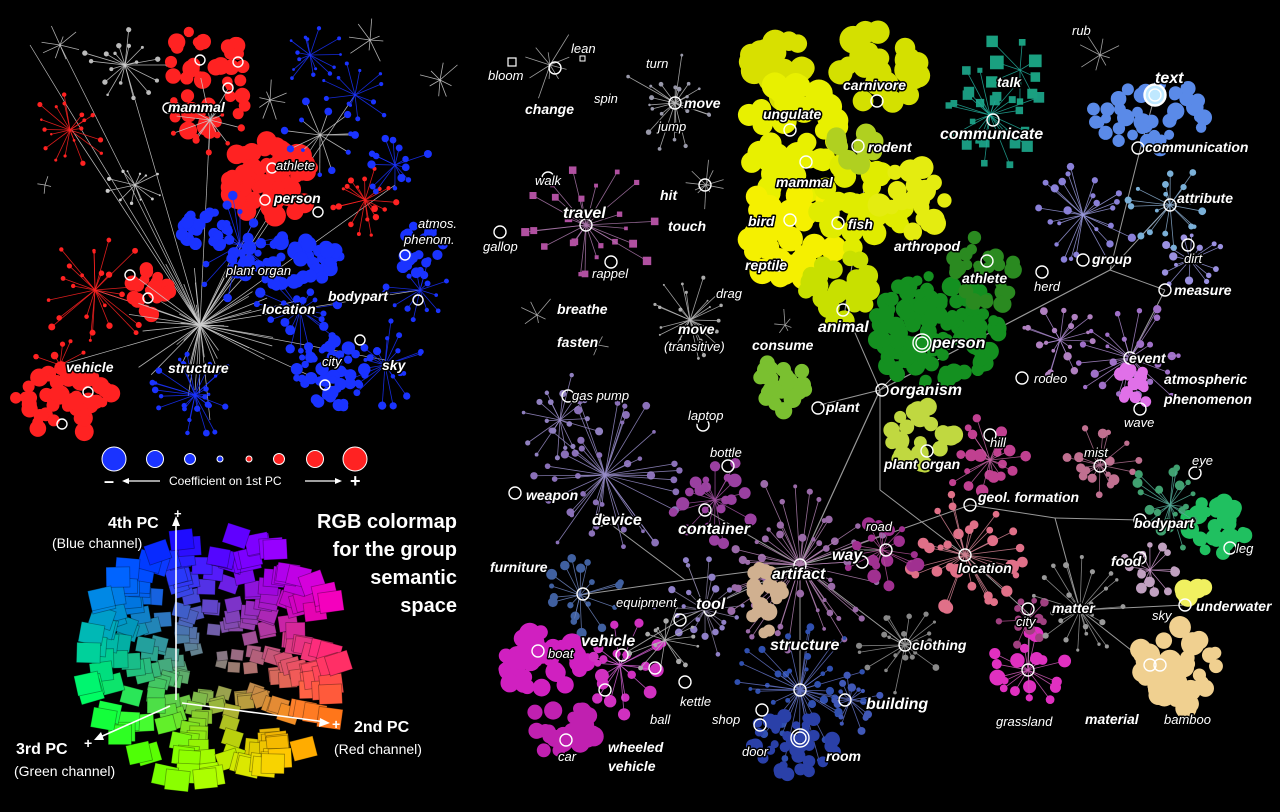 The image size is (1280, 812). I want to click on pc1-label-person: person, so click(297, 198).